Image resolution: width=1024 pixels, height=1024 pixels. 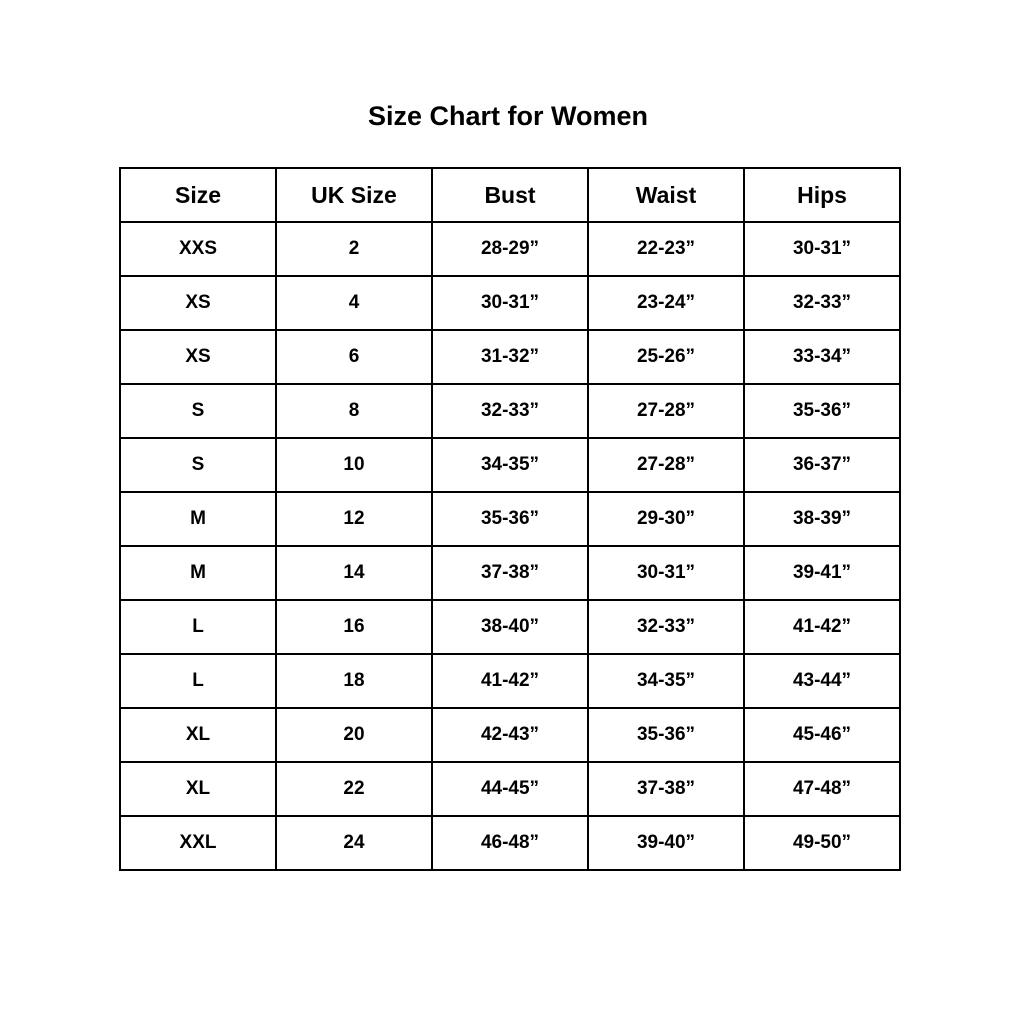 I want to click on table-row: S 10 34-35” 27-28” 36-37”, so click(x=510, y=465).